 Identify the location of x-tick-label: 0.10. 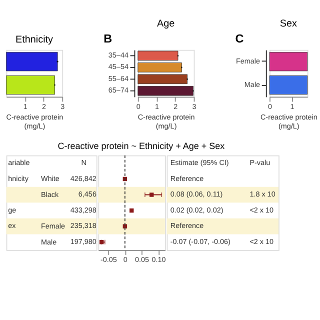
(159, 259).